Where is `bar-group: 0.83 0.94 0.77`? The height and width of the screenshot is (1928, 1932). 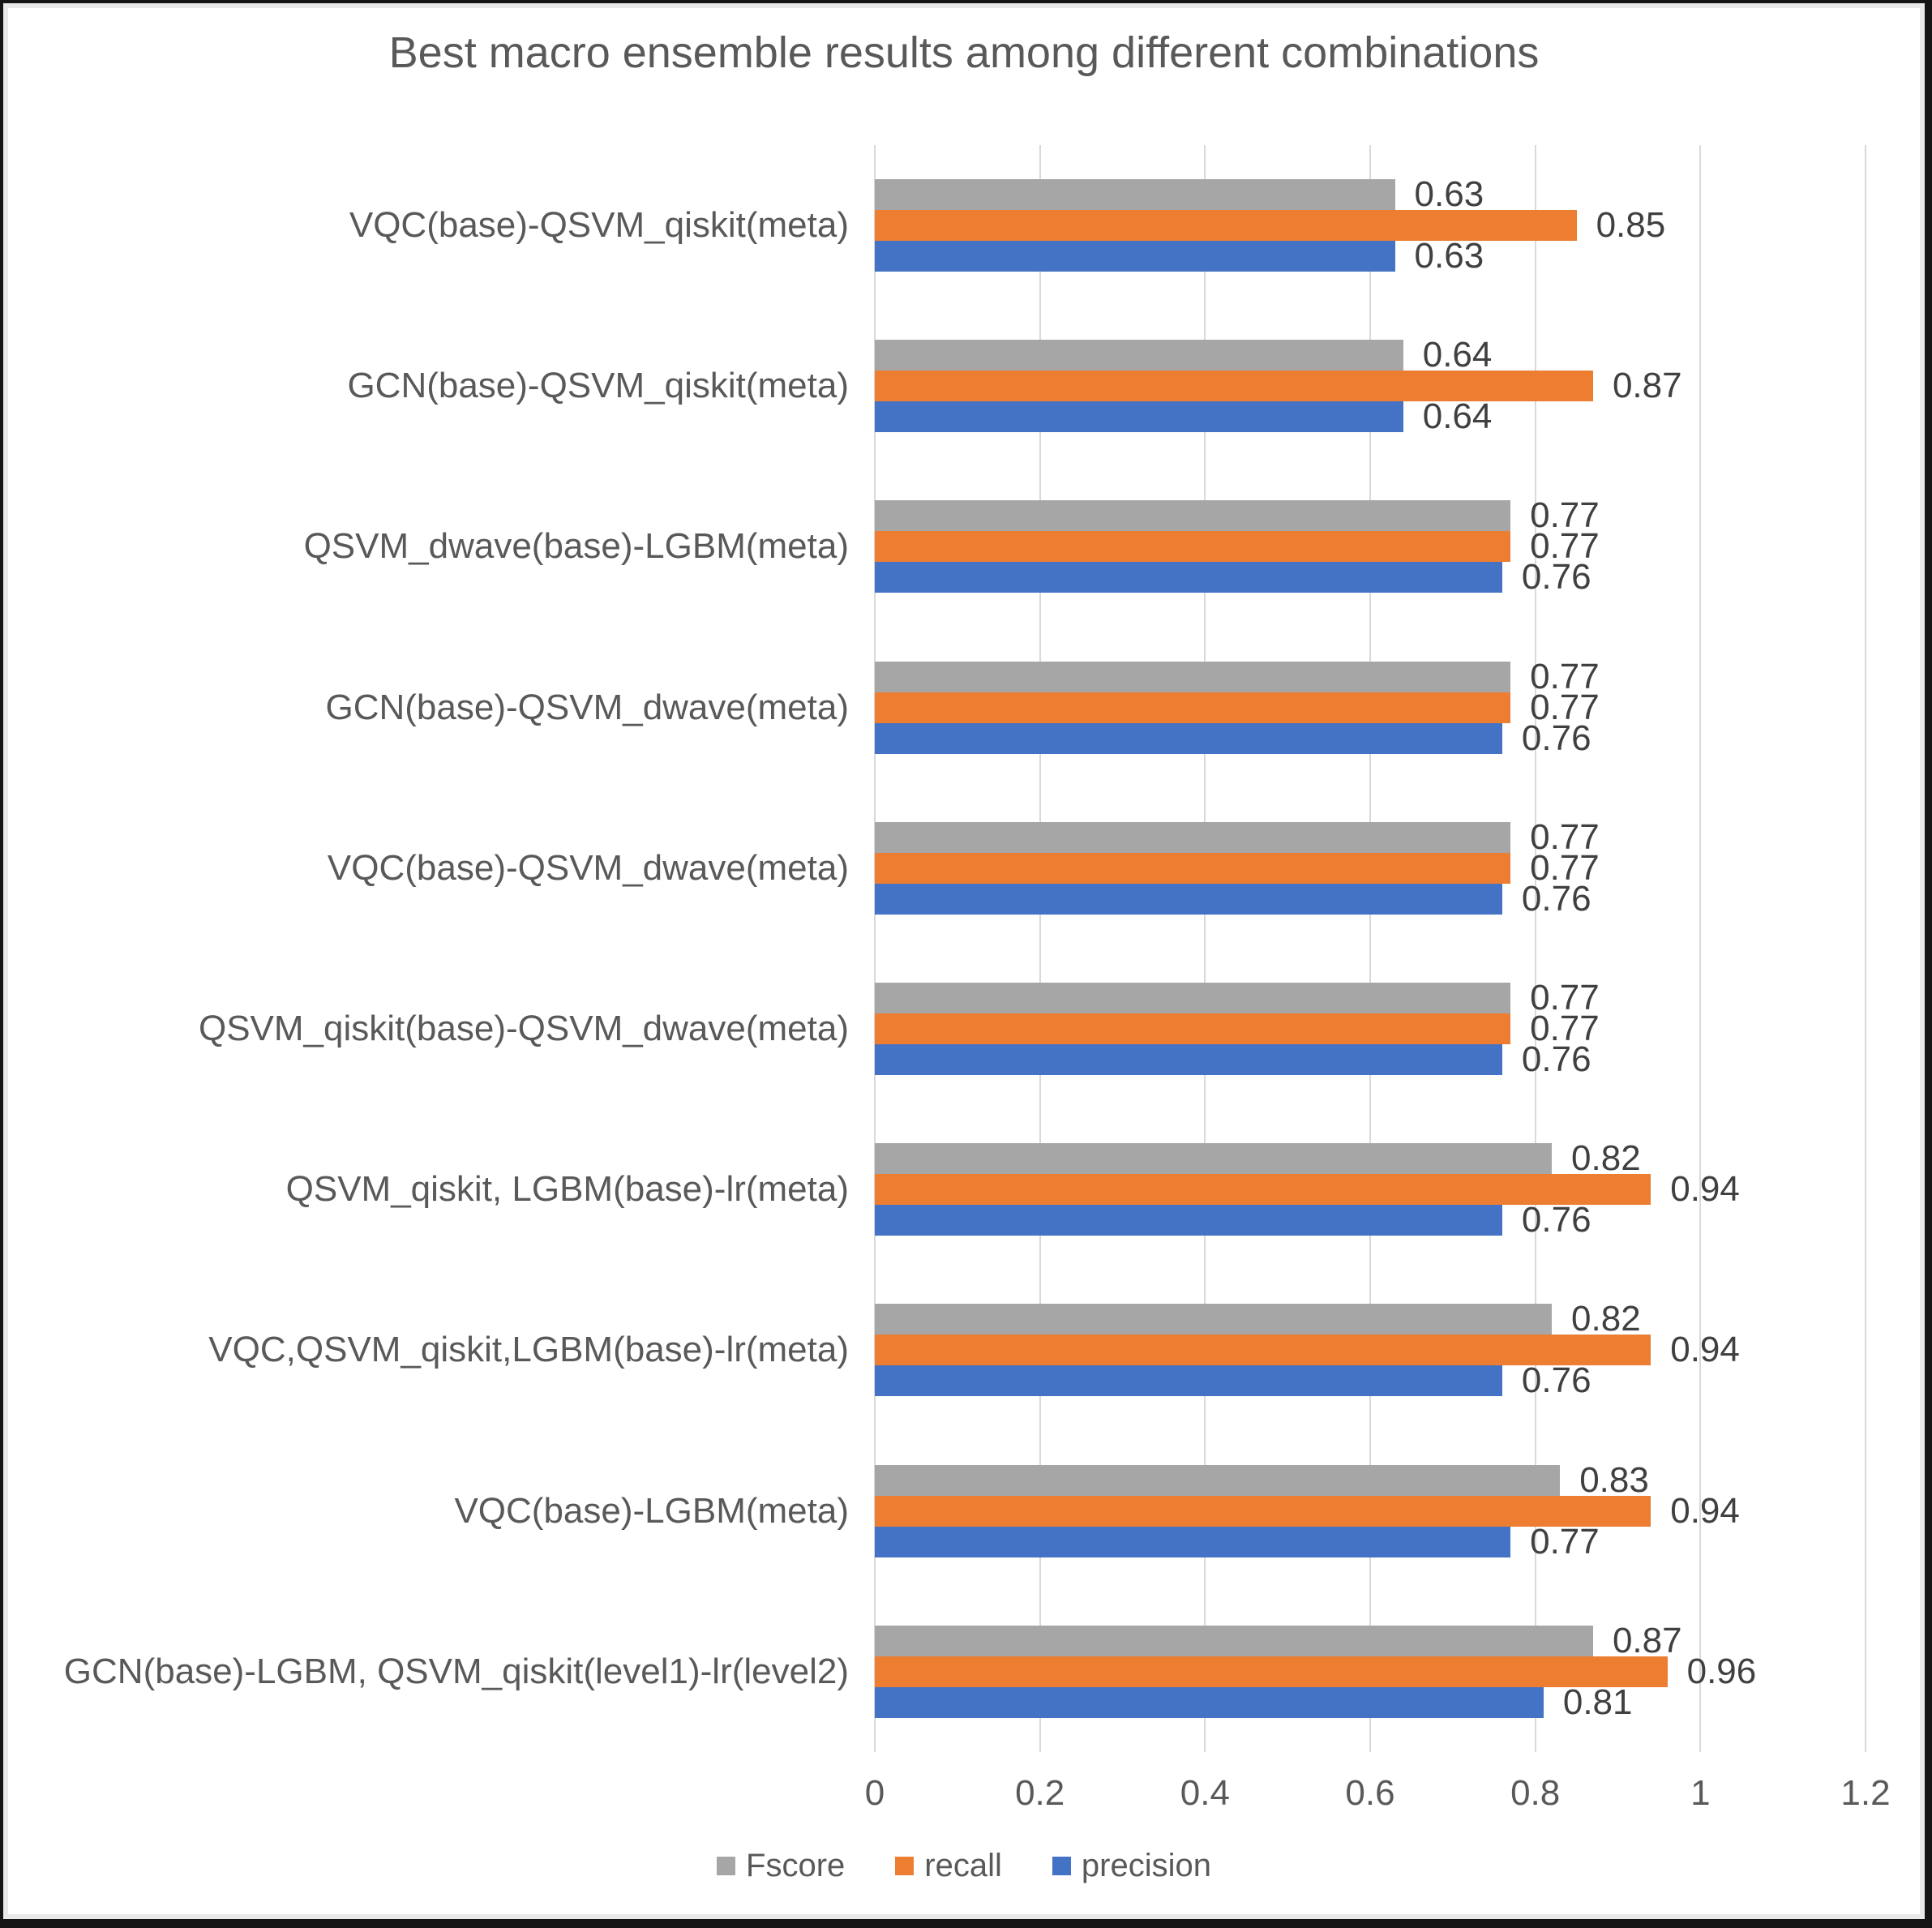 bar-group: 0.83 0.94 0.77 is located at coordinates (1370, 1511).